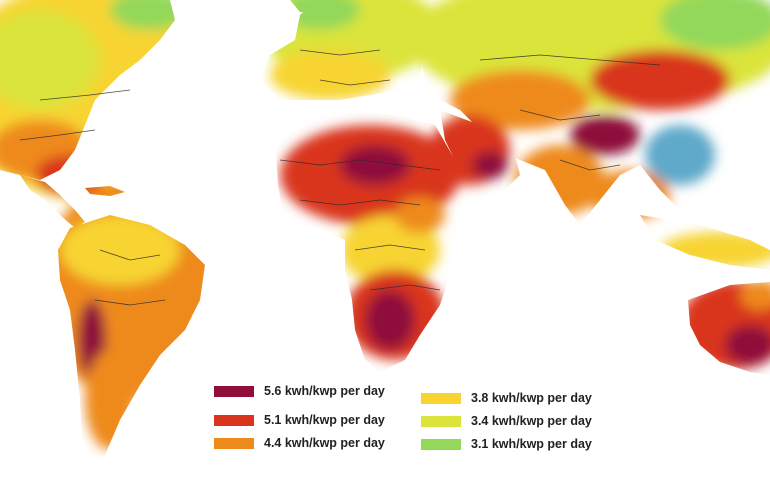 The width and height of the screenshot is (770, 500). I want to click on legend-item-3-8: 3.8 kwh/kwp per day, so click(506, 398).